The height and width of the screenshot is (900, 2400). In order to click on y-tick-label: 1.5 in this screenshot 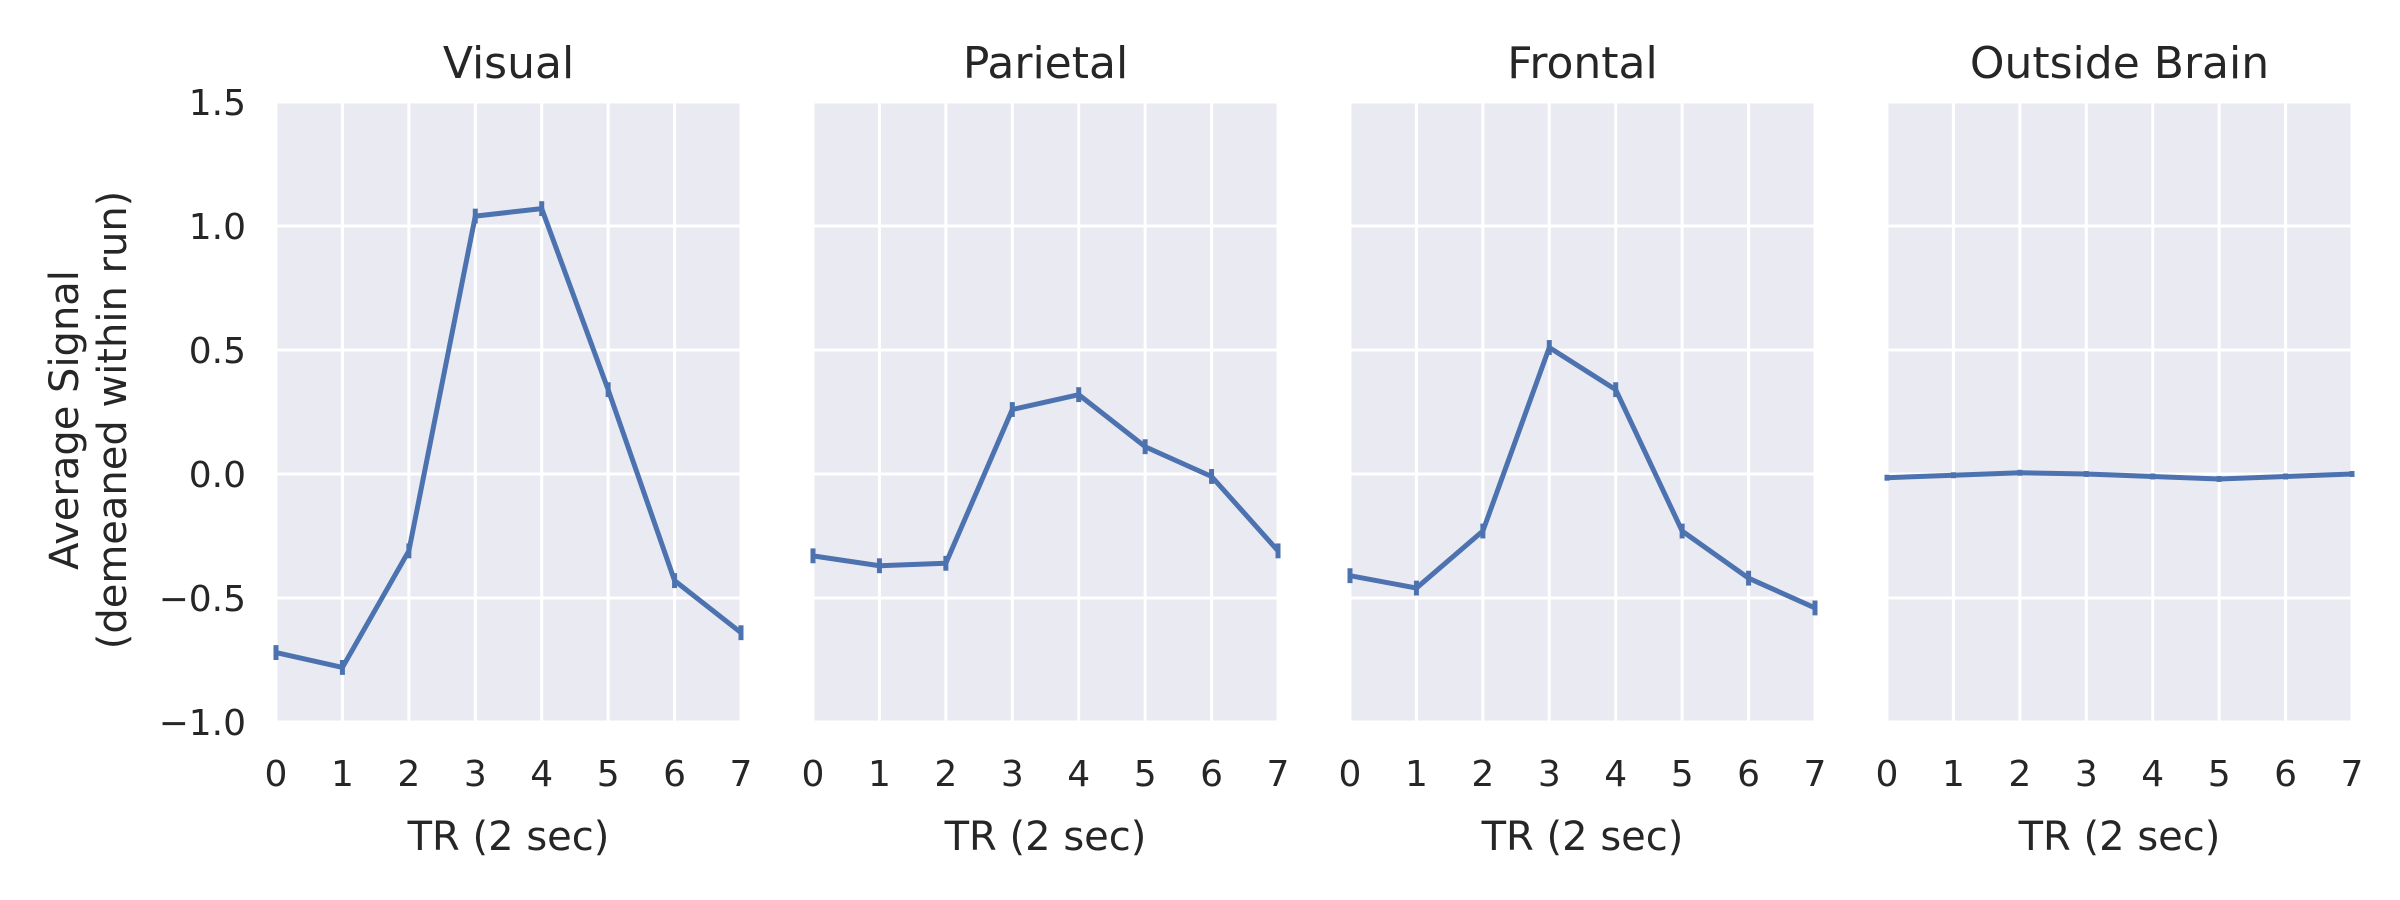, I will do `click(217, 103)`.